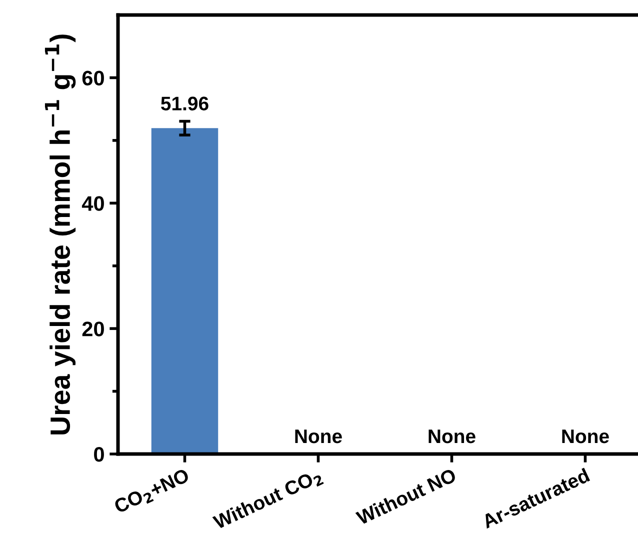 This screenshot has width=638, height=554. I want to click on y-axis-title: Urea yield rate (mmol h$^{−1}$ g$^{−1}$), so click(60, 234).